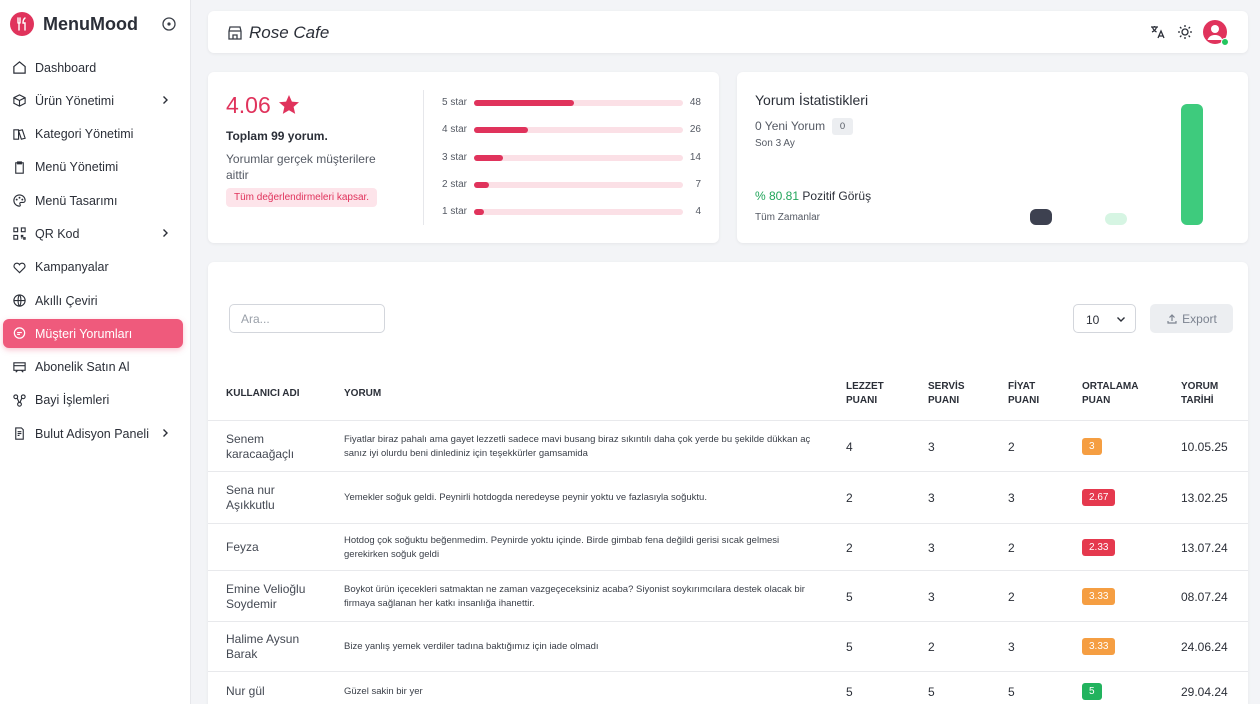 The width and height of the screenshot is (1260, 704). I want to click on rating-bar-row: 5 star 48, so click(573, 103).